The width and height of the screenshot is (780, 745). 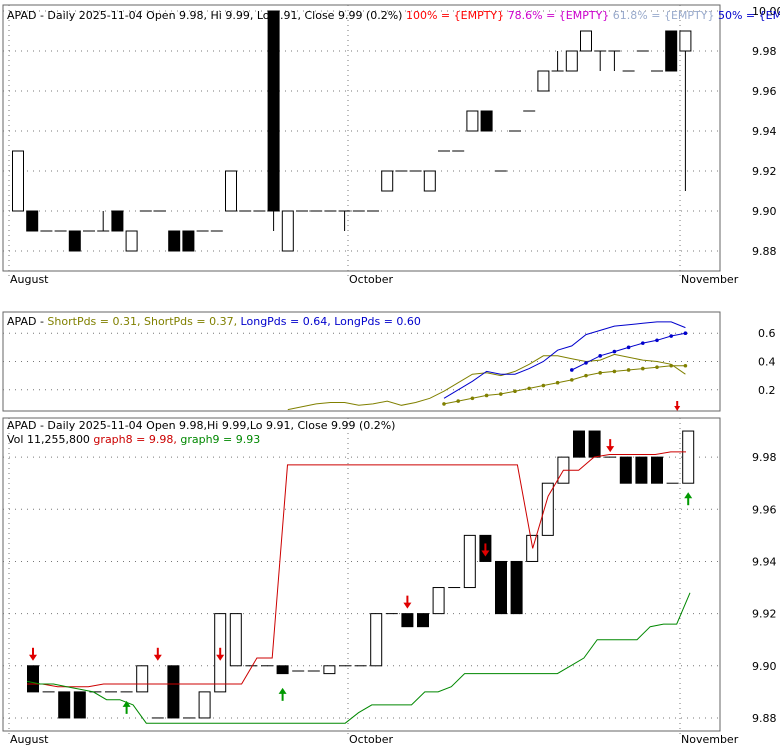 I want to click on header-part: 100% = {EMPTY}, so click(x=453, y=15).